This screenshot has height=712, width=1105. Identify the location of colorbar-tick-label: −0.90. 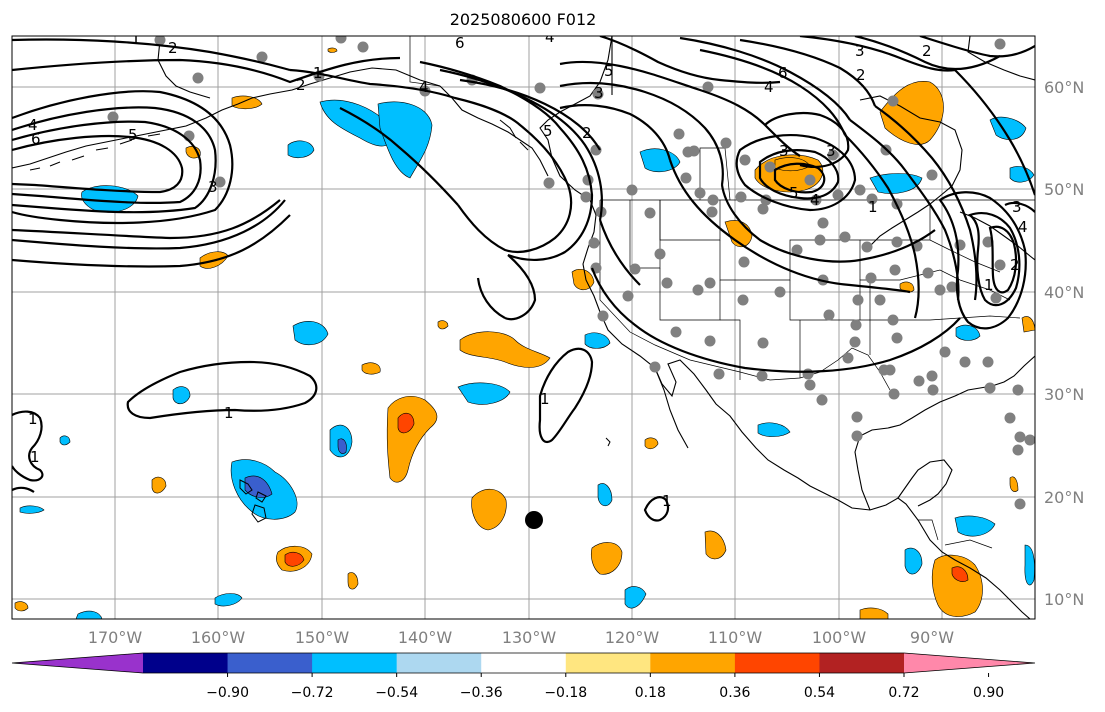
(227, 693).